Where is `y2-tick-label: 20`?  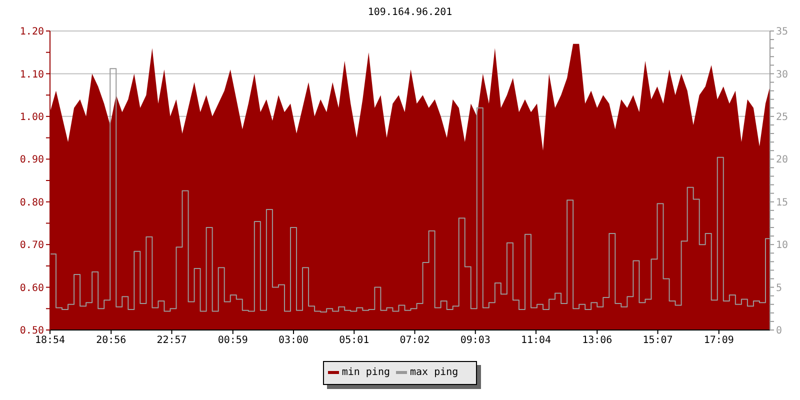 y2-tick-label: 20 is located at coordinates (782, 160).